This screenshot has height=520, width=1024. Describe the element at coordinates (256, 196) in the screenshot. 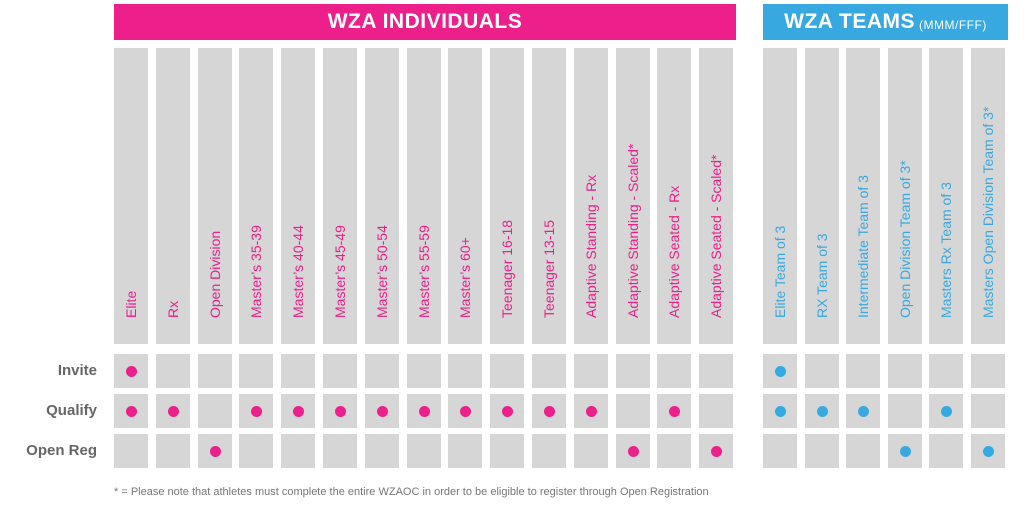

I see `ind-division-header: Master’s 35-39` at that location.